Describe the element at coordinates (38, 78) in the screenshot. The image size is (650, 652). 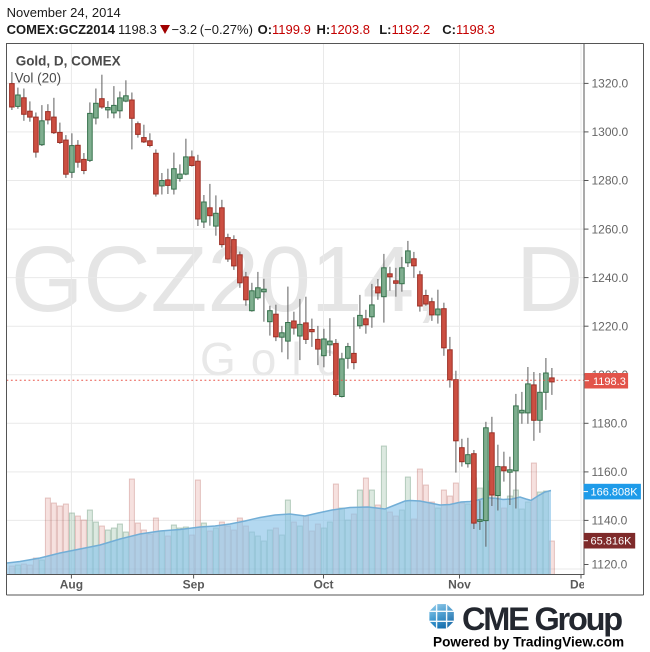
I see `svg-text: Vol (20)` at that location.